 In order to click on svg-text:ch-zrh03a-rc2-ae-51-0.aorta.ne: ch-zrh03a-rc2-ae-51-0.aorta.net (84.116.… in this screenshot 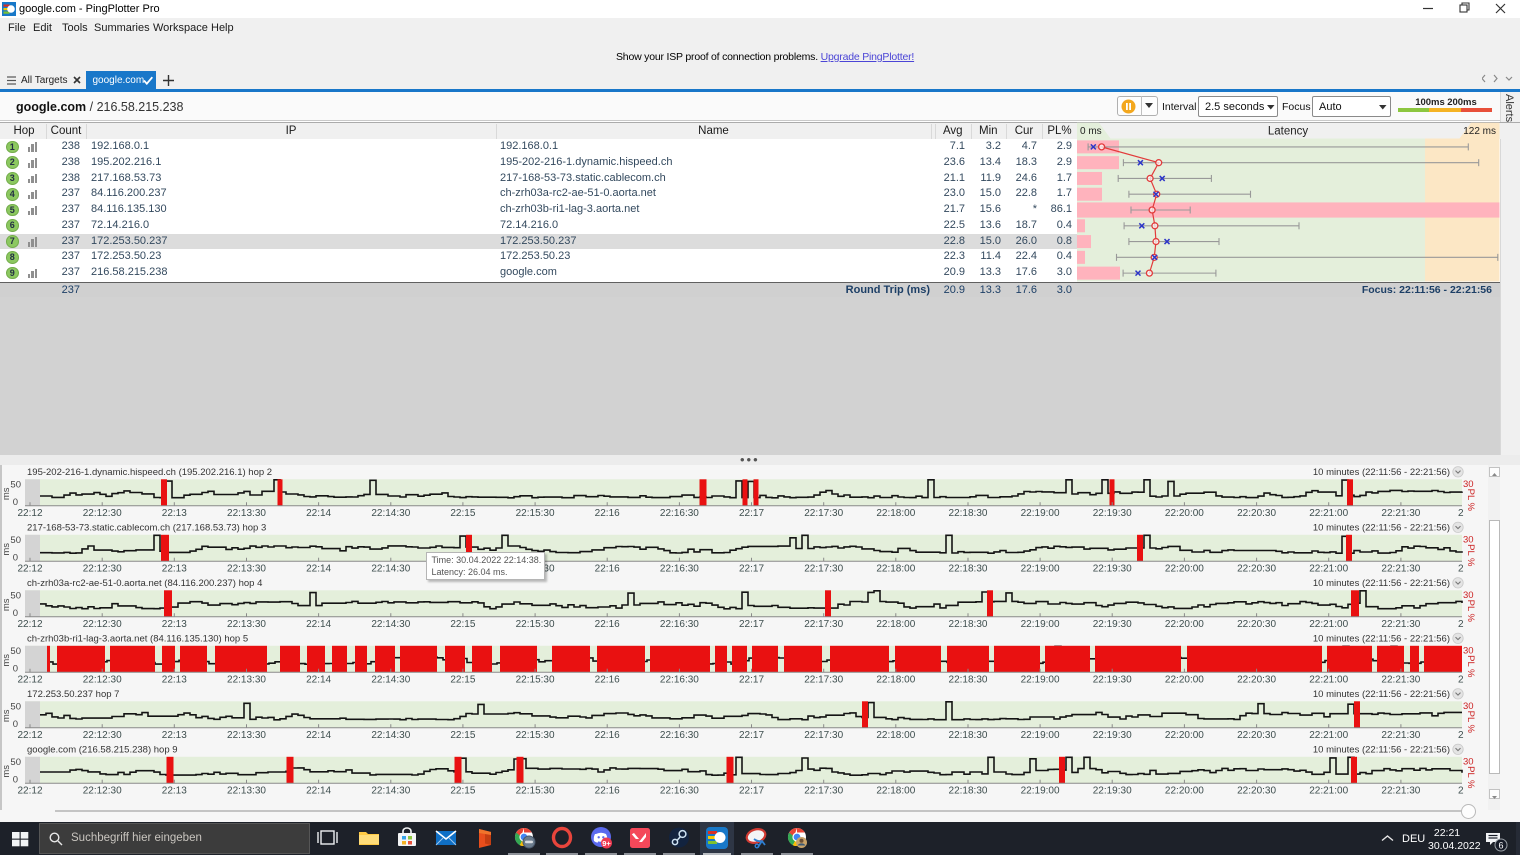, I will do `click(144, 583)`.